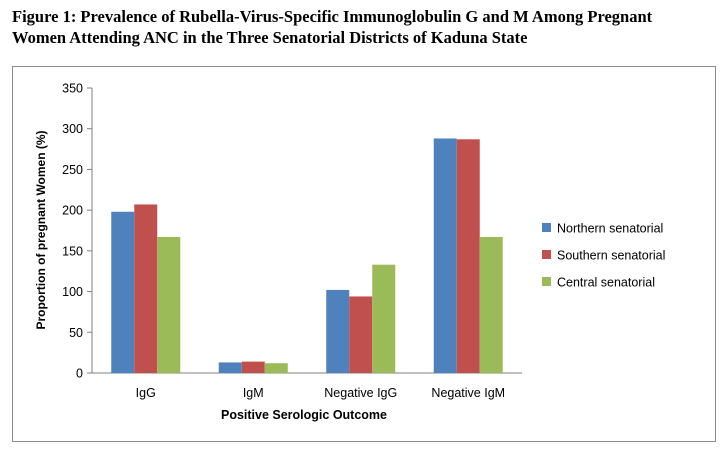  What do you see at coordinates (304, 415) in the screenshot?
I see `x-axis-label: Positive Serologic Outcome` at bounding box center [304, 415].